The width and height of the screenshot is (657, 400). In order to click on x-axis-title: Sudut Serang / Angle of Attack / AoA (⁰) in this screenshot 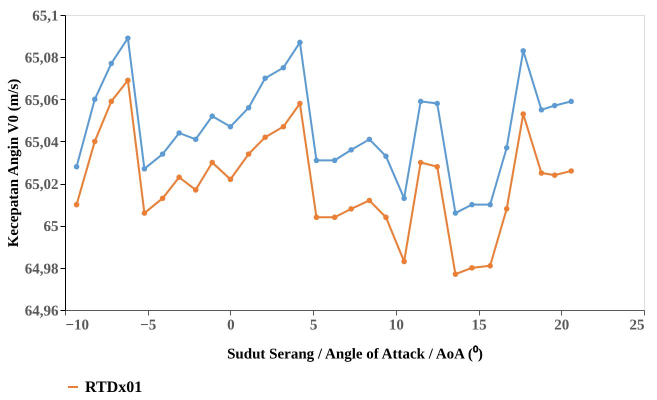, I will do `click(355, 353)`.